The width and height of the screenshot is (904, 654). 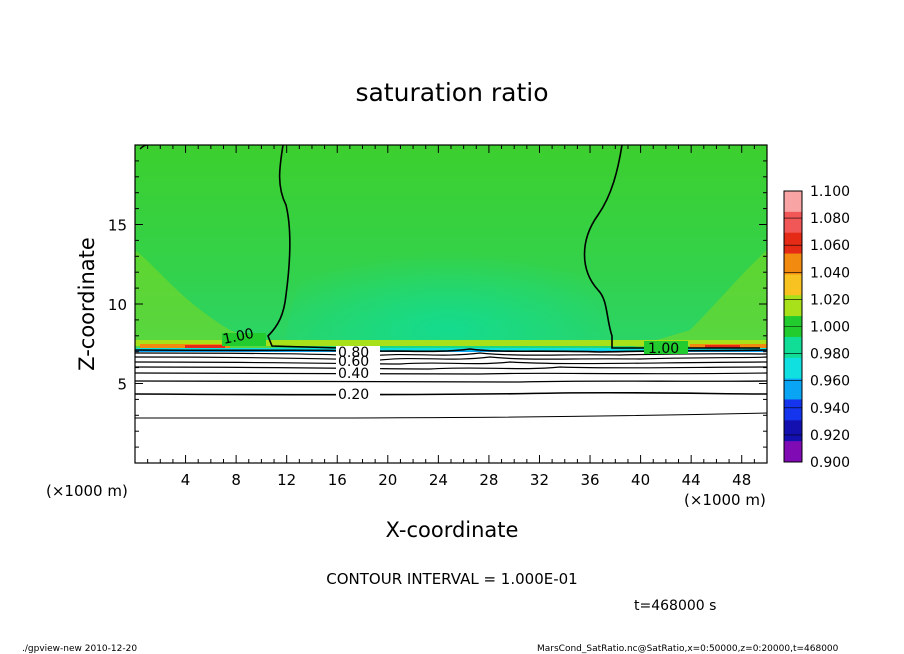 I want to click on chart-title: saturation ratio, so click(x=451, y=92).